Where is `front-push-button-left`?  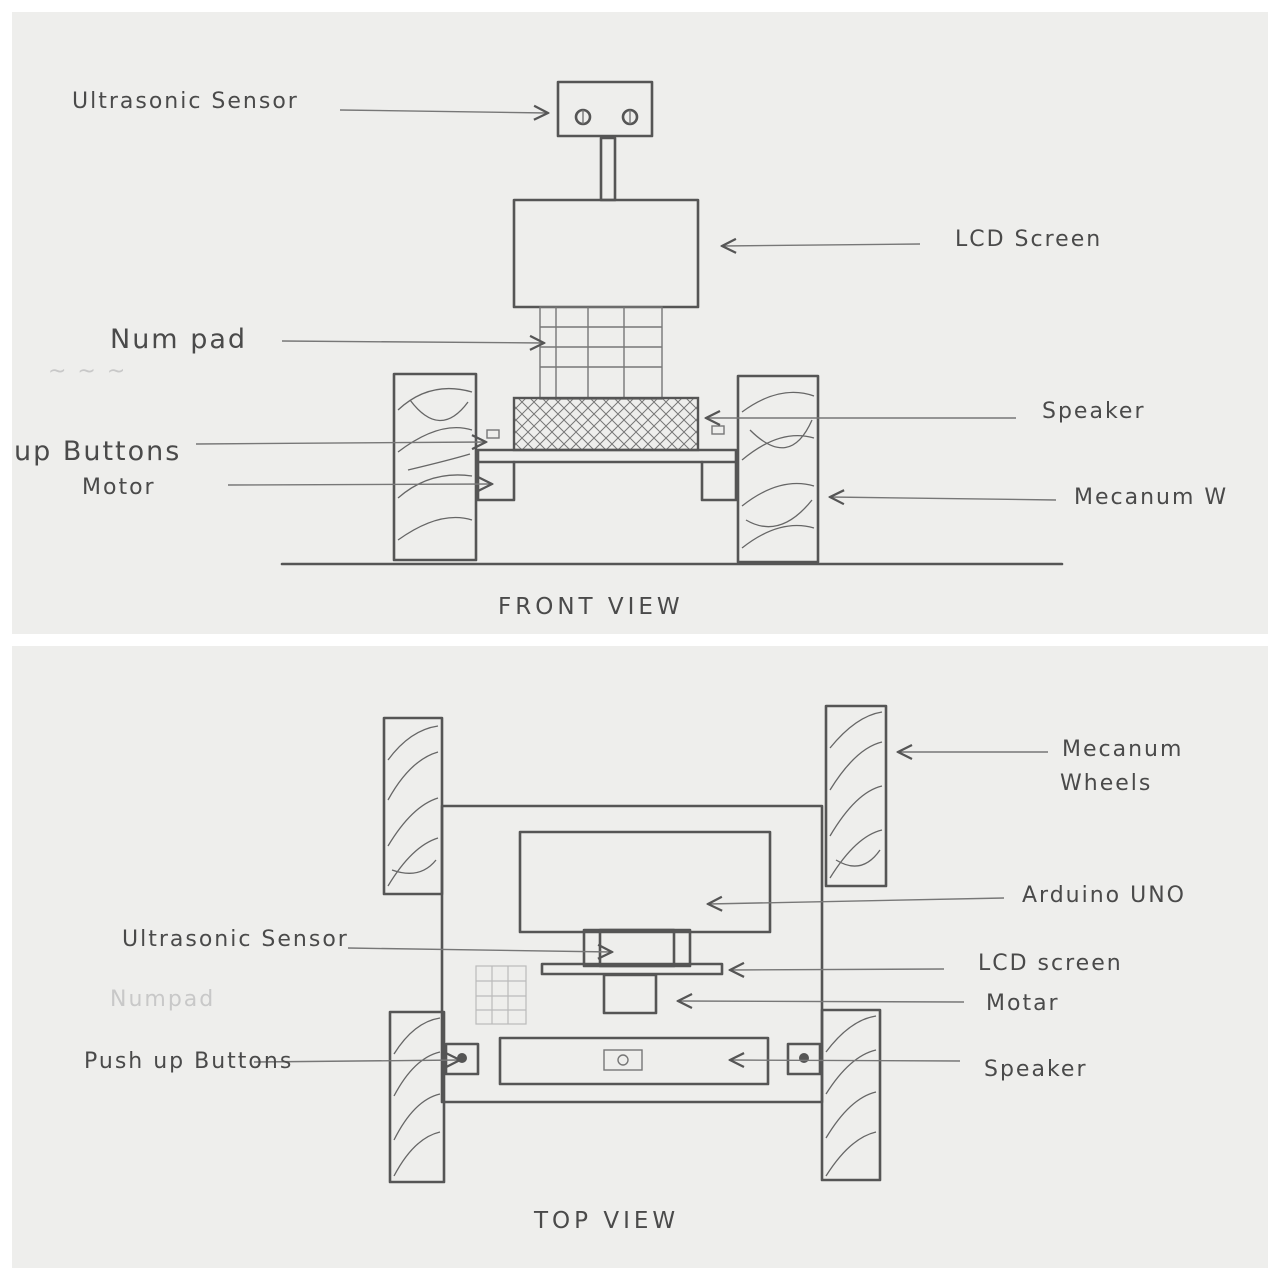
front-push-button-left is located at coordinates (493, 434).